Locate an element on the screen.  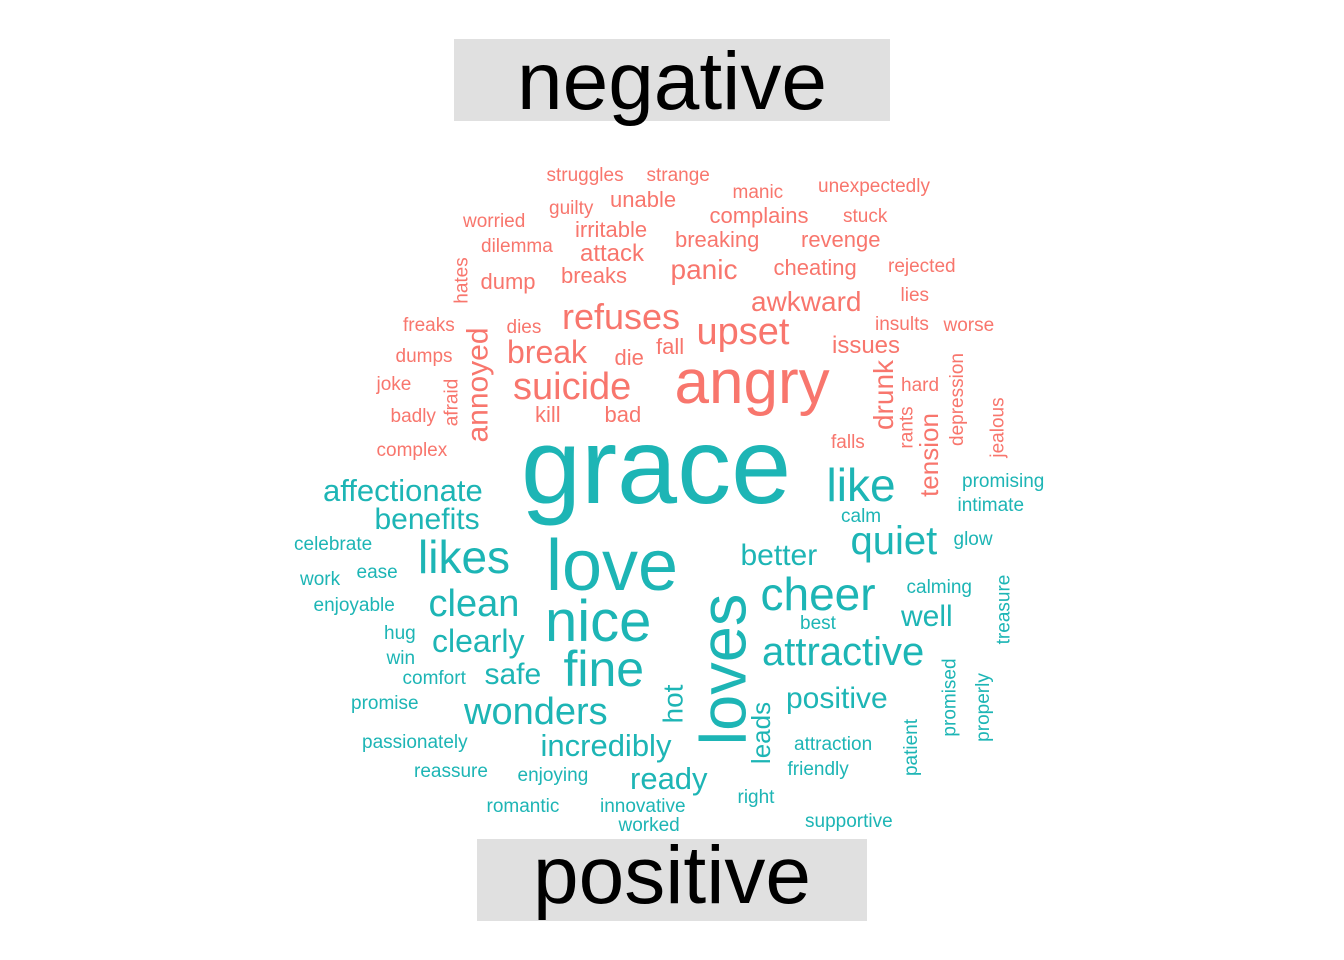
word-awkward: awkward is located at coordinates (806, 301).